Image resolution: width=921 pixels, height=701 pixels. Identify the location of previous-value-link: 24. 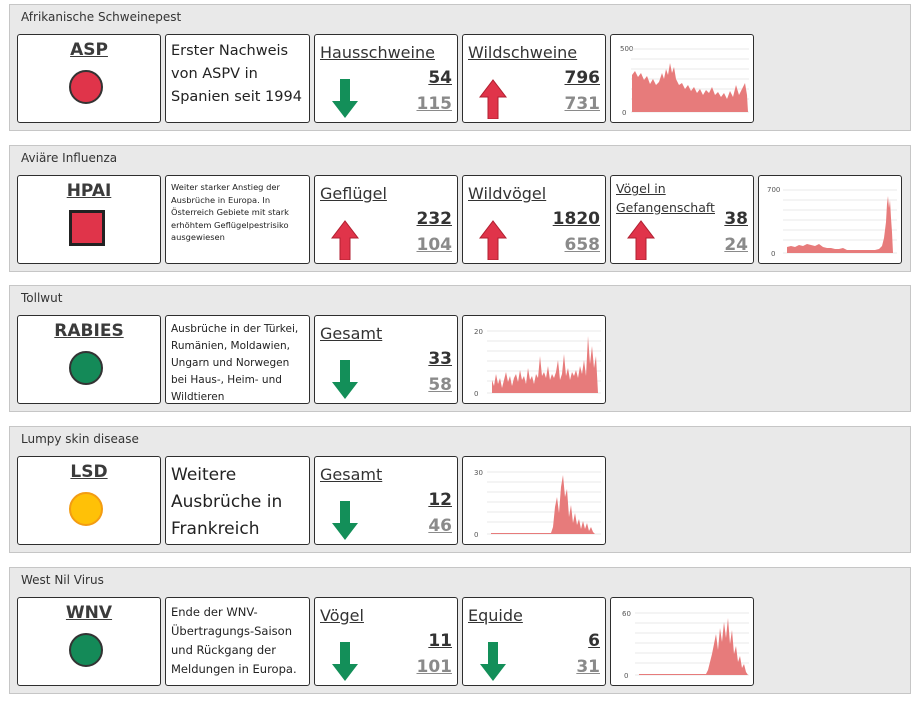
(736, 245).